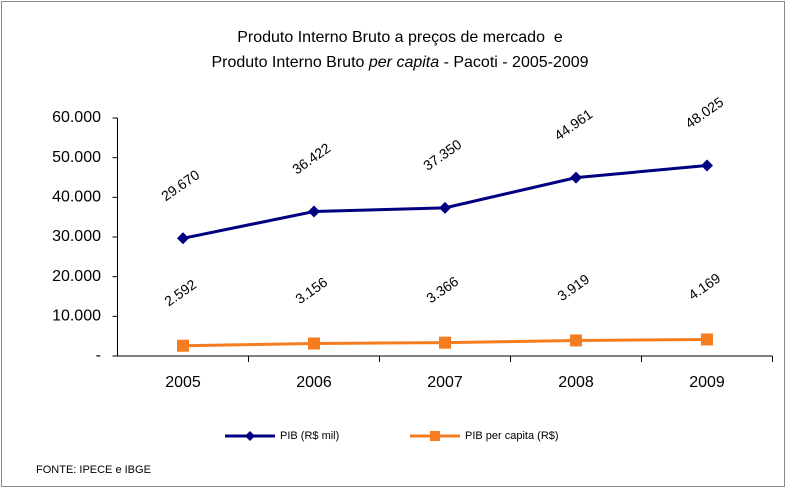 Image resolution: width=787 pixels, height=489 pixels. Describe the element at coordinates (512, 436) in the screenshot. I see `legend-label: PIB per capita (R$)` at that location.